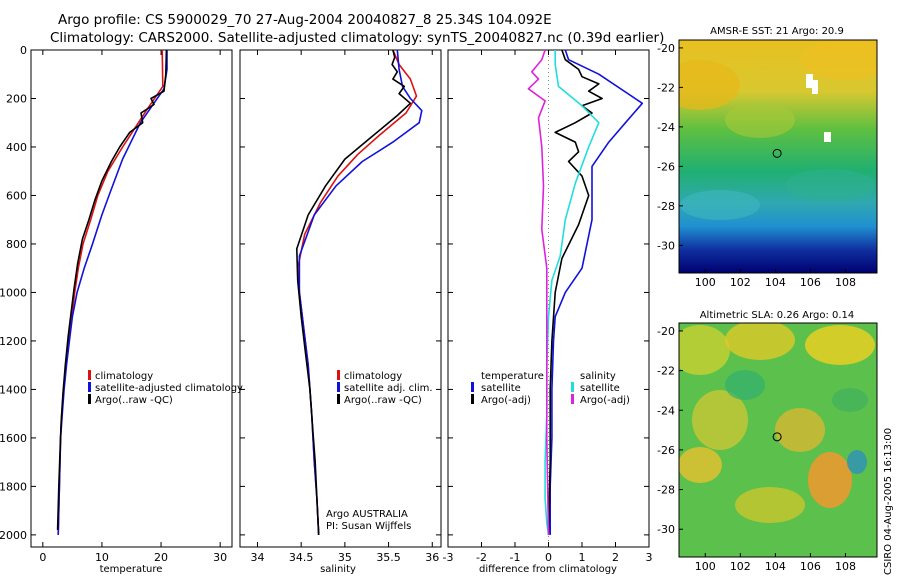 The height and width of the screenshot is (580, 900). Describe the element at coordinates (512, 376) in the screenshot. I see `legend-header-temperature: temperature` at that location.